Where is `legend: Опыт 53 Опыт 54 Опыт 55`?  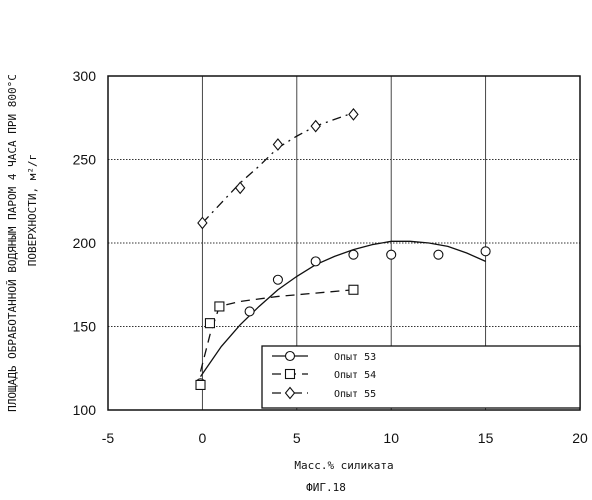 legend: Опыт 53 Опыт 54 Опыт 55 is located at coordinates (421, 377).